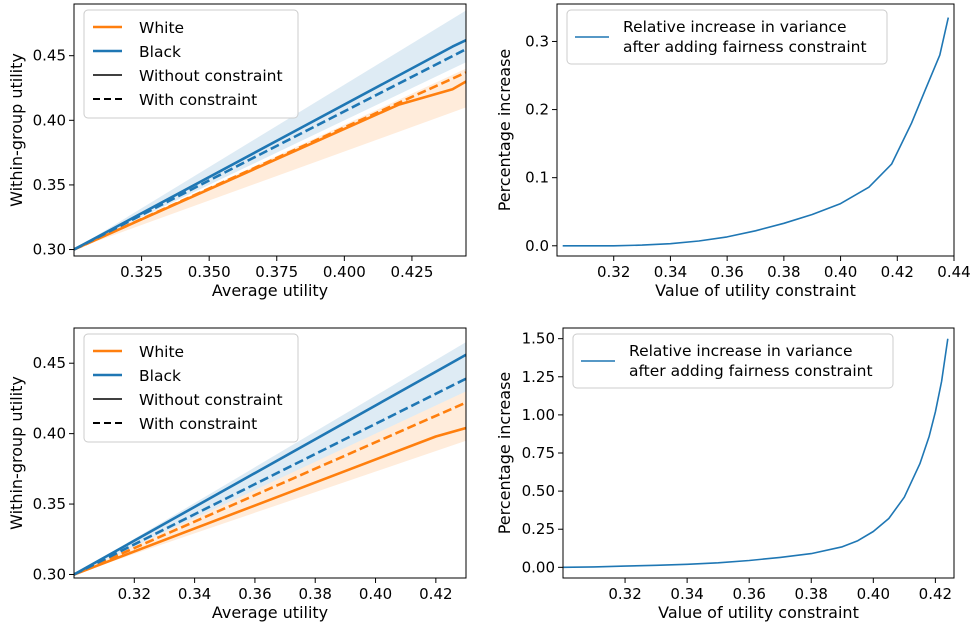 The image size is (971, 629). I want to click on y-tick-label: 0.50, so click(538, 491).